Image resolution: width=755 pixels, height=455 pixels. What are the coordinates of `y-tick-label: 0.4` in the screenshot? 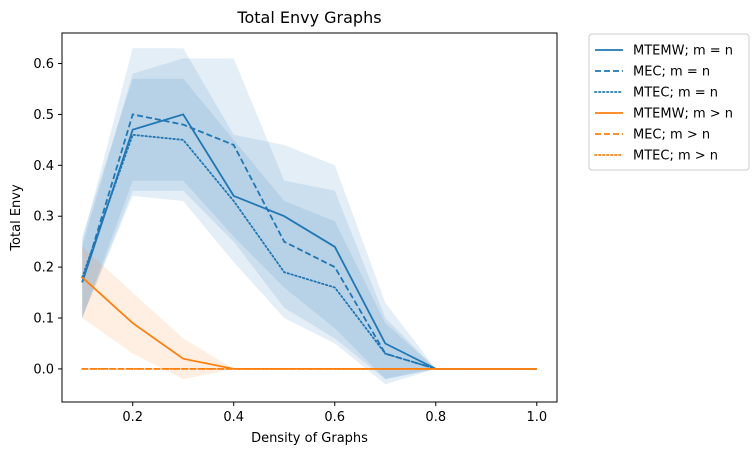 It's located at (43, 166).